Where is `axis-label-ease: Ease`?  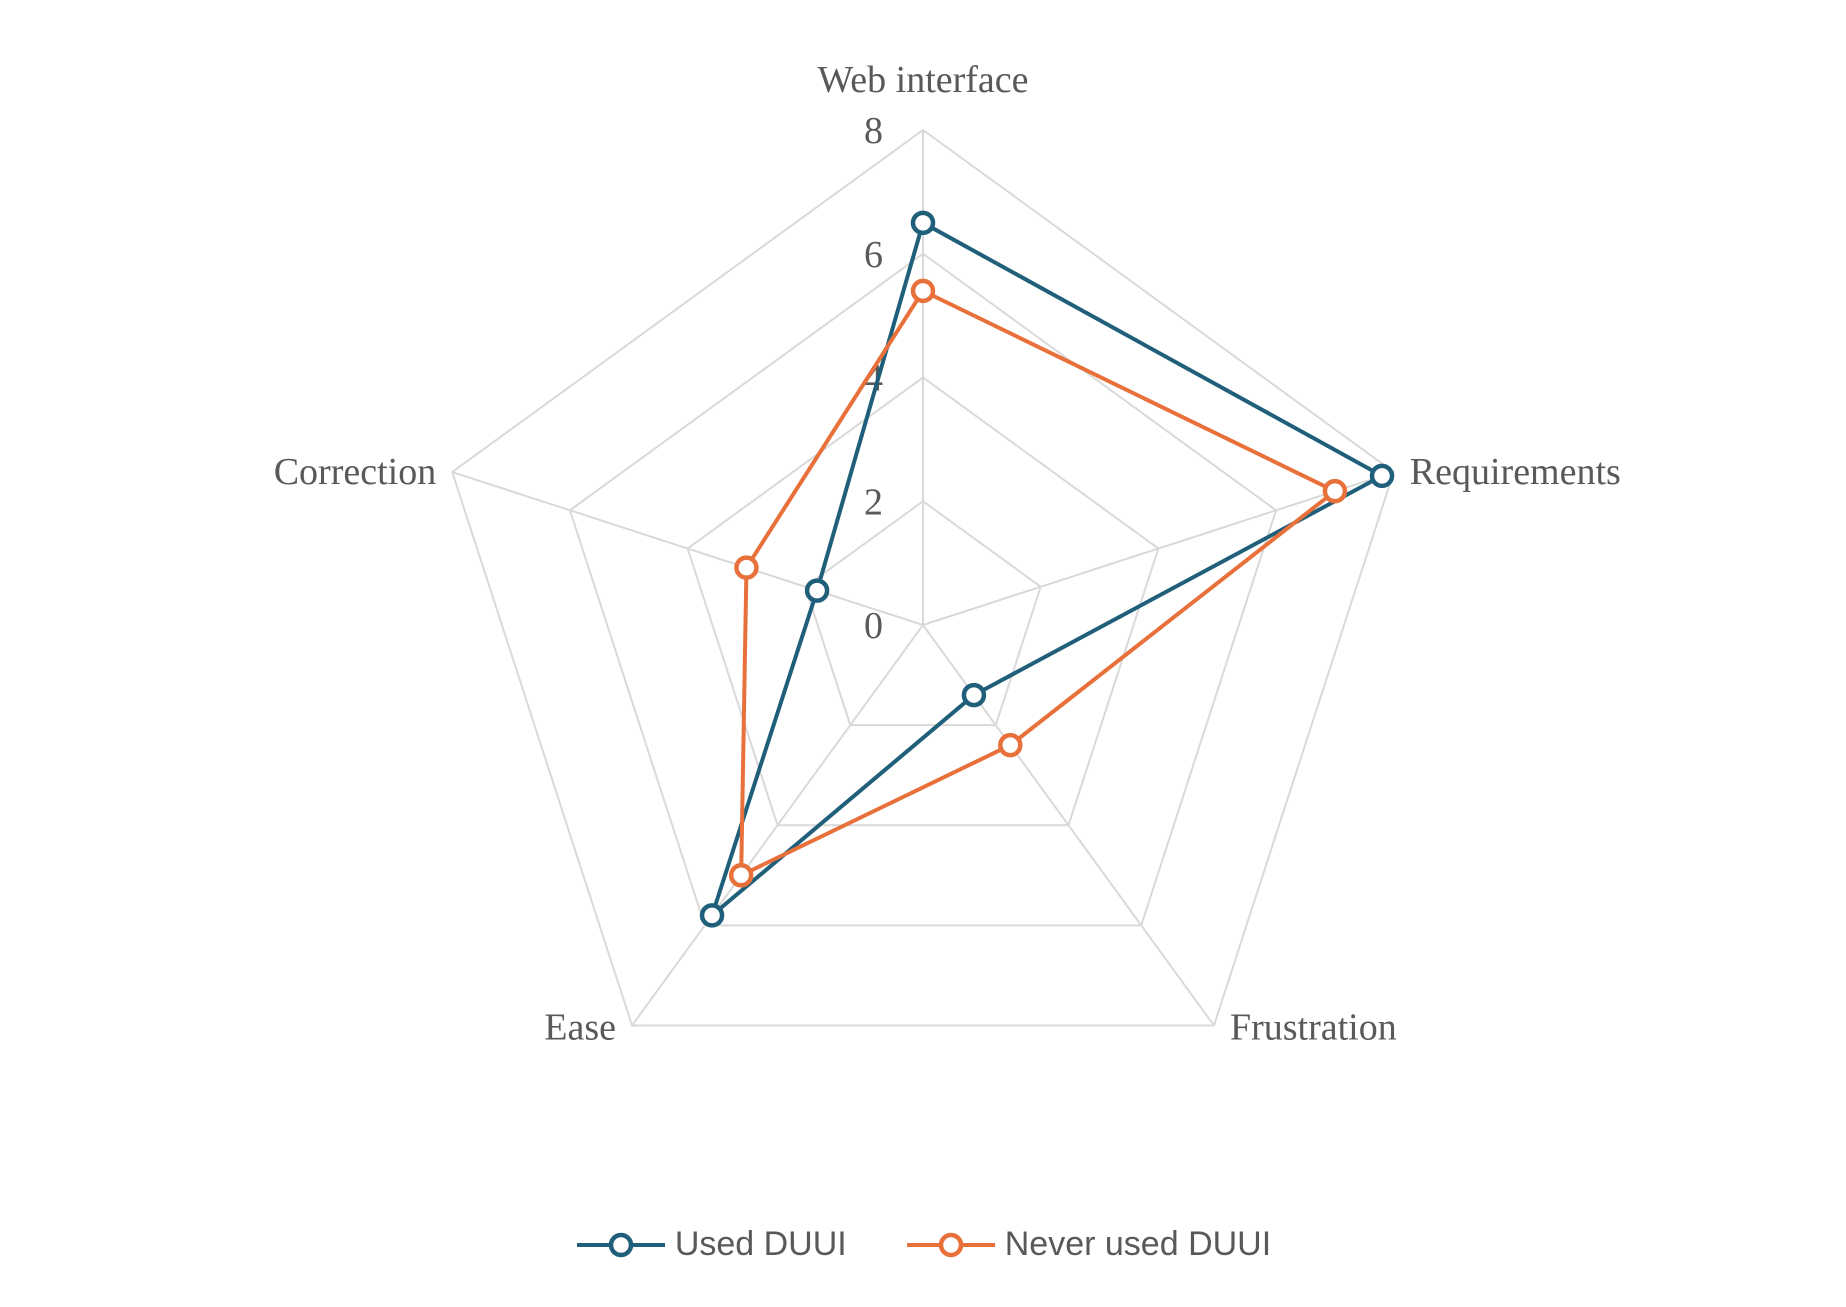 axis-label-ease: Ease is located at coordinates (580, 1027).